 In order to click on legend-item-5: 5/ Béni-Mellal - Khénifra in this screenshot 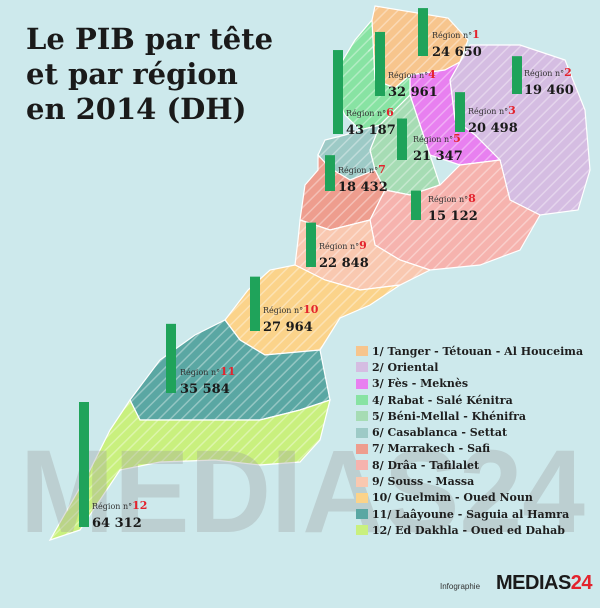, I will do `click(476, 416)`.